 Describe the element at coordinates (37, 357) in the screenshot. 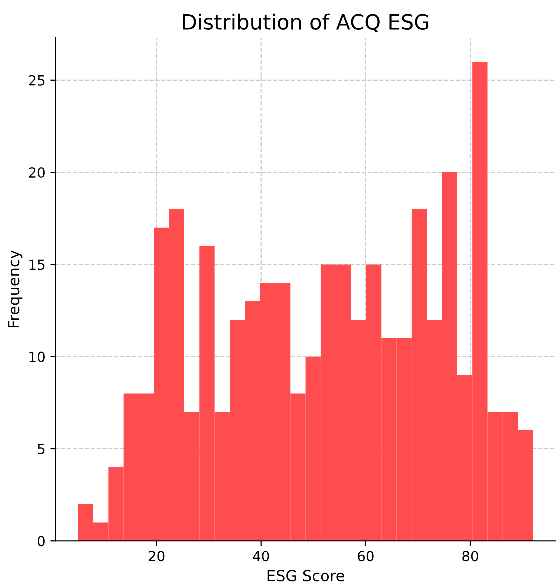

I see `y-tick-label: 10` at that location.